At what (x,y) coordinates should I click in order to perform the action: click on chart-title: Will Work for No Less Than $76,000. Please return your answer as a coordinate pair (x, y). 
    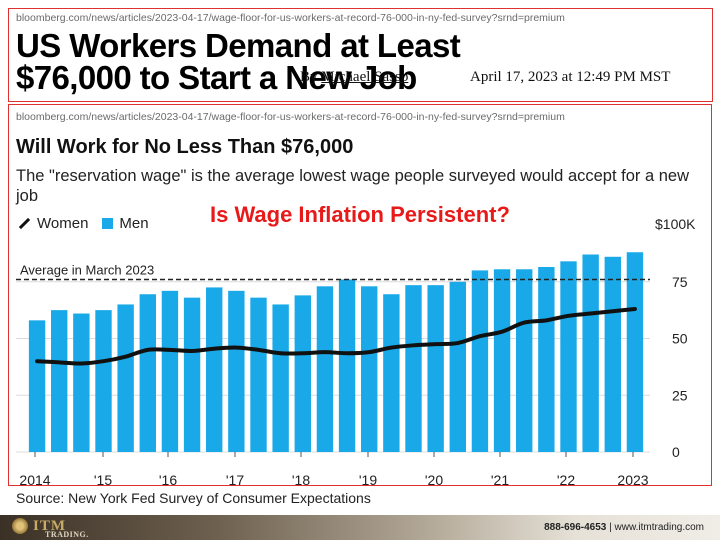
    Looking at the image, I should click on (185, 147).